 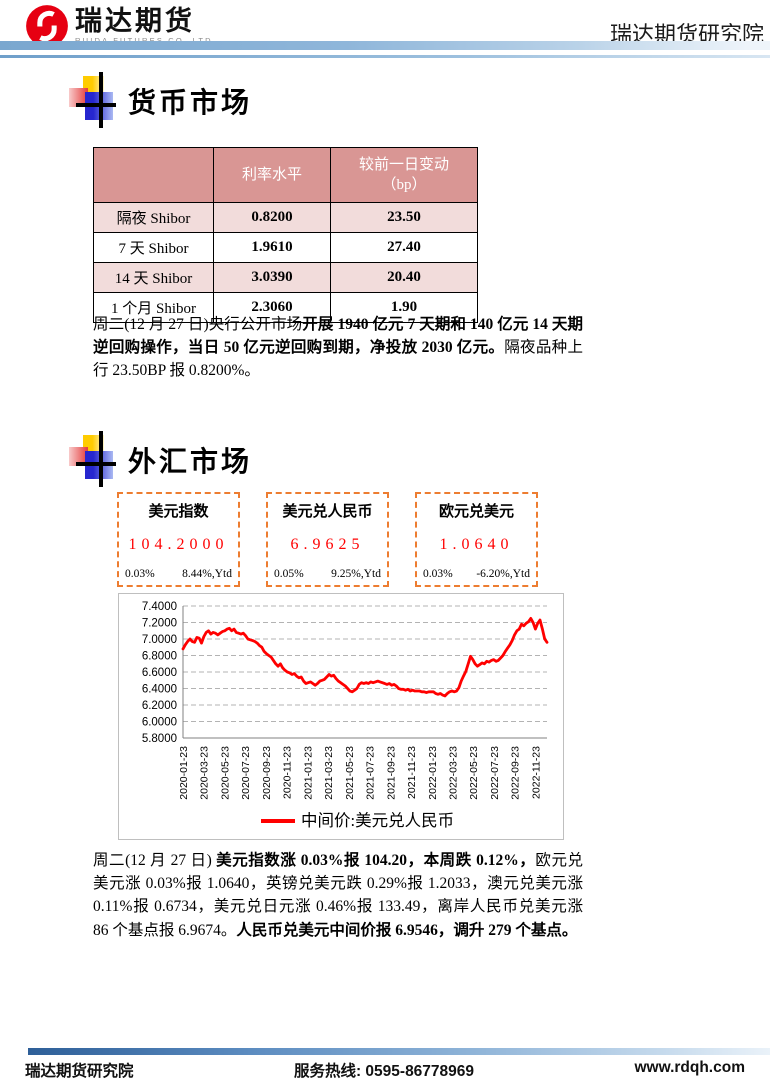 What do you see at coordinates (377, 820) in the screenshot?
I see `legend-label: 中间价:美元兑人民币` at bounding box center [377, 820].